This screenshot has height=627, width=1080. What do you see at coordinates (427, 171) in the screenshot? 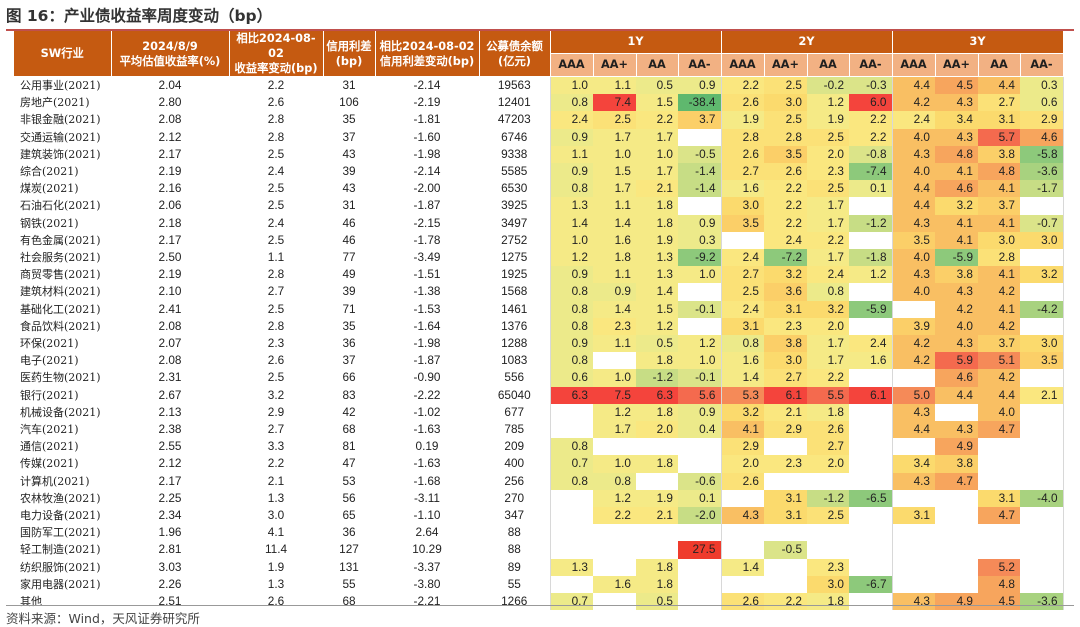
I see `spread-change-cell: -2.14` at bounding box center [427, 171].